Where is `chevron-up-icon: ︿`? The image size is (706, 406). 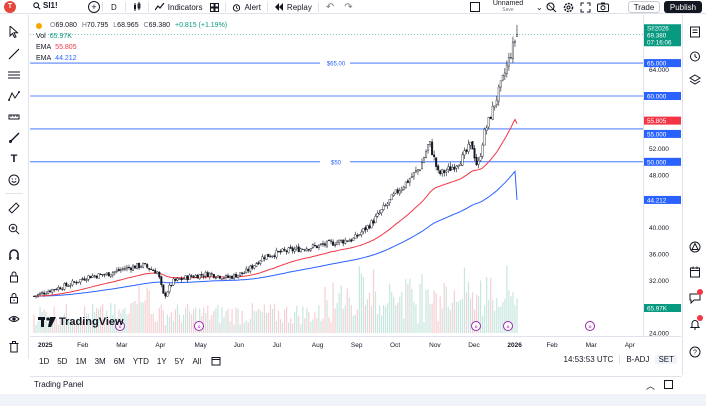 chevron-up-icon: ︿ is located at coordinates (650, 386).